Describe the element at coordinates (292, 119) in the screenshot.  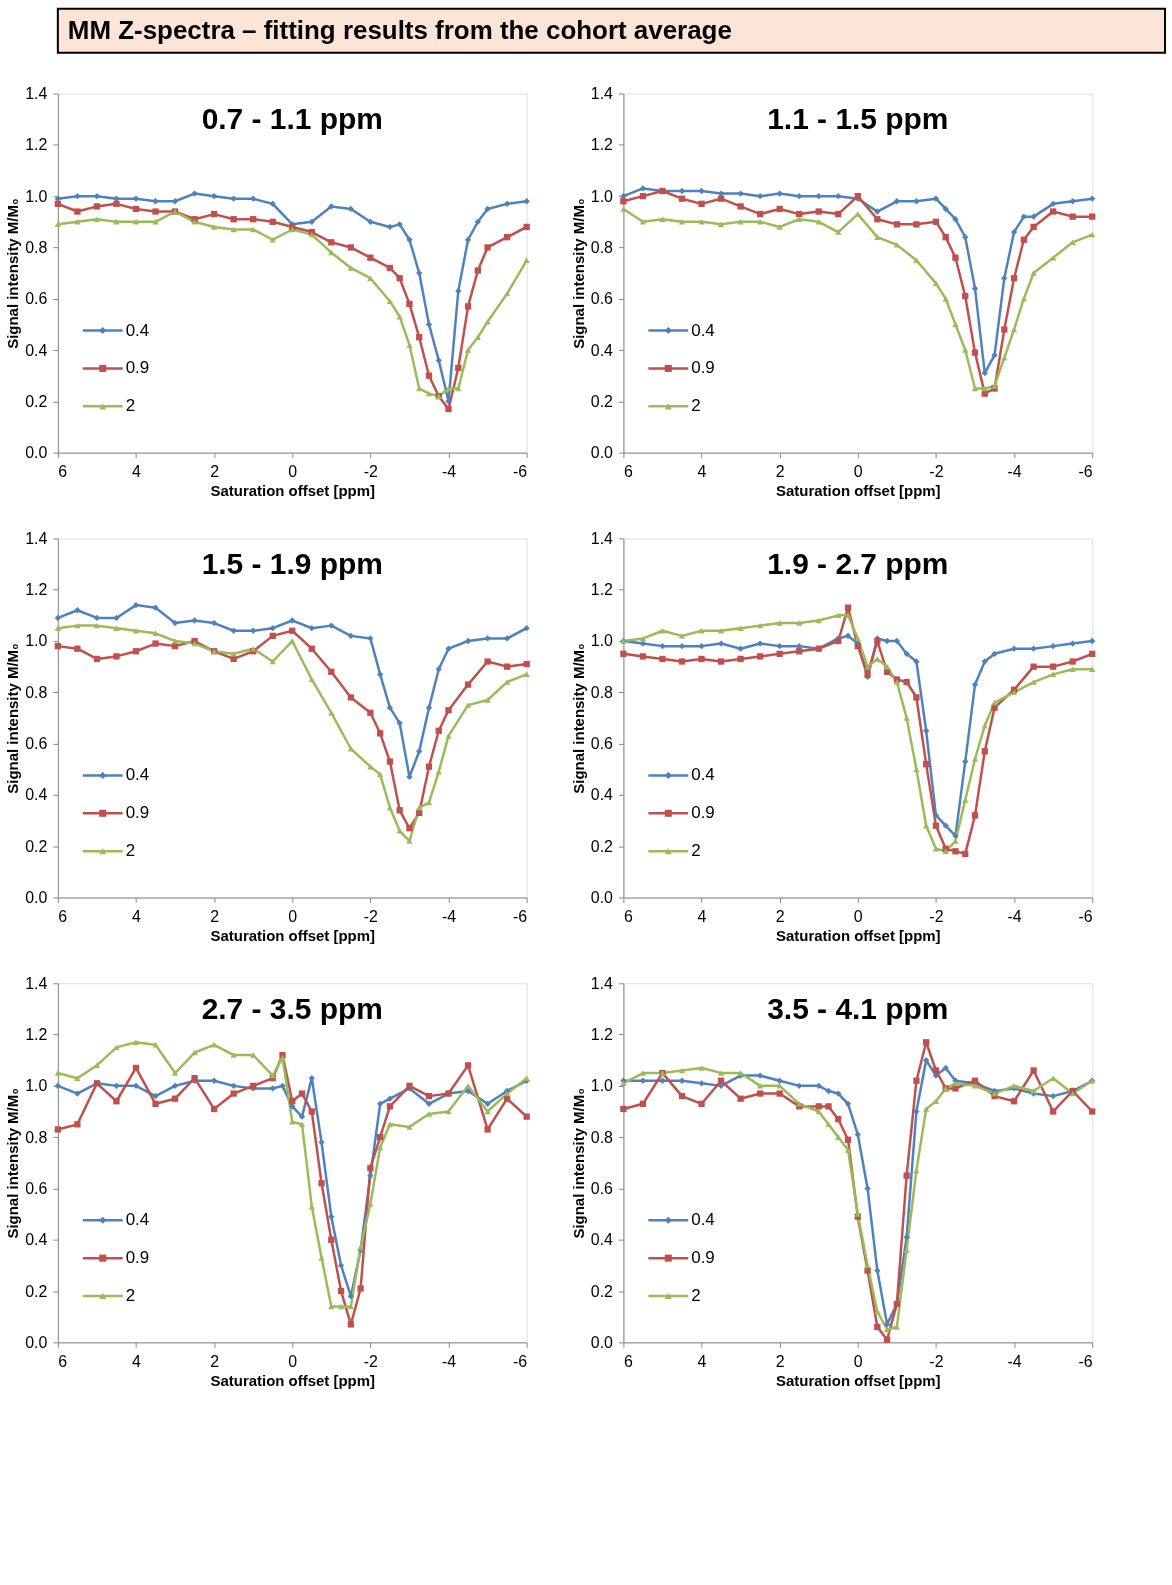
I see `chart-title: 0.7 - 1.1 ppm` at that location.